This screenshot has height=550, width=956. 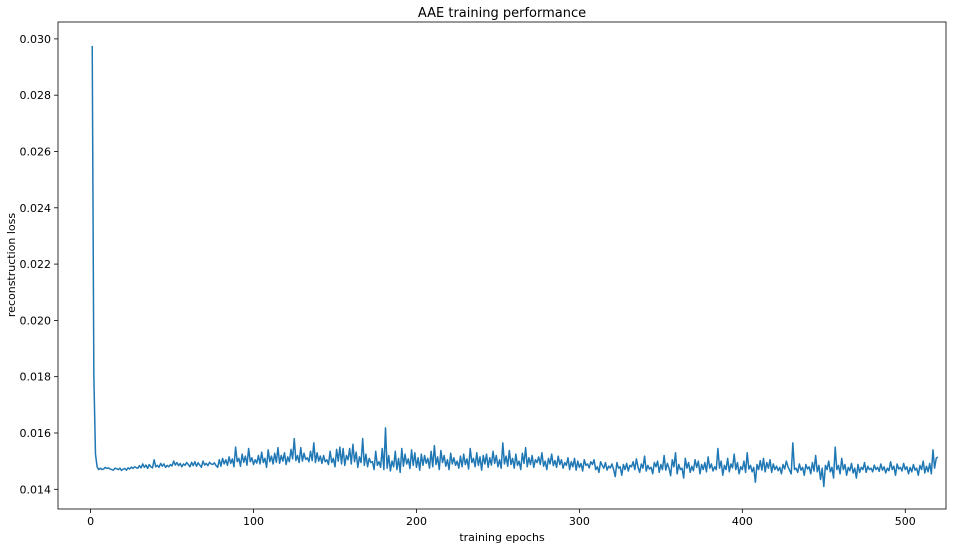 I want to click on x-tick-label: 400, so click(x=742, y=521).